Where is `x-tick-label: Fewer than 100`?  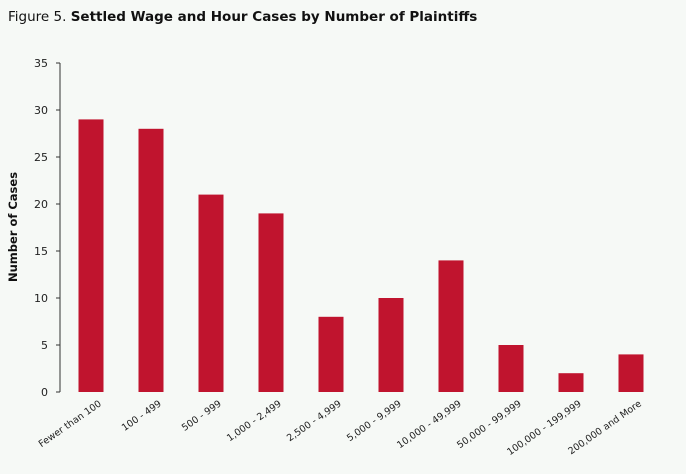 x-tick-label: Fewer than 100 is located at coordinates (70, 424).